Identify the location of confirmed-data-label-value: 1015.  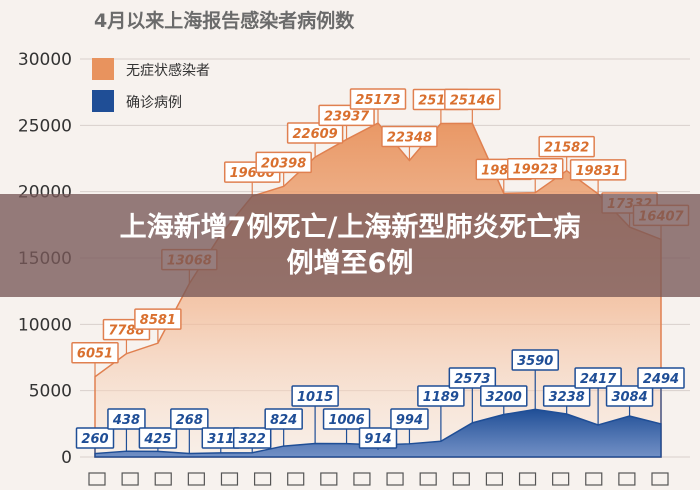
(315, 397).